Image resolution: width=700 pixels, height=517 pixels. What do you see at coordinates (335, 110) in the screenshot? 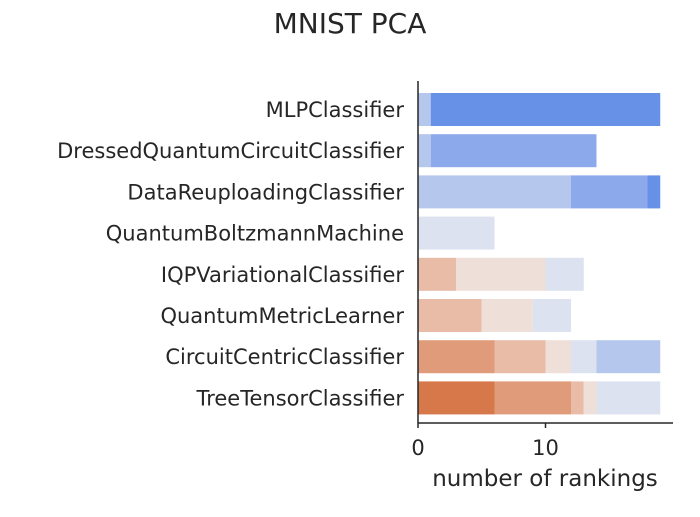
I see `category-label: MLPClassifier` at bounding box center [335, 110].